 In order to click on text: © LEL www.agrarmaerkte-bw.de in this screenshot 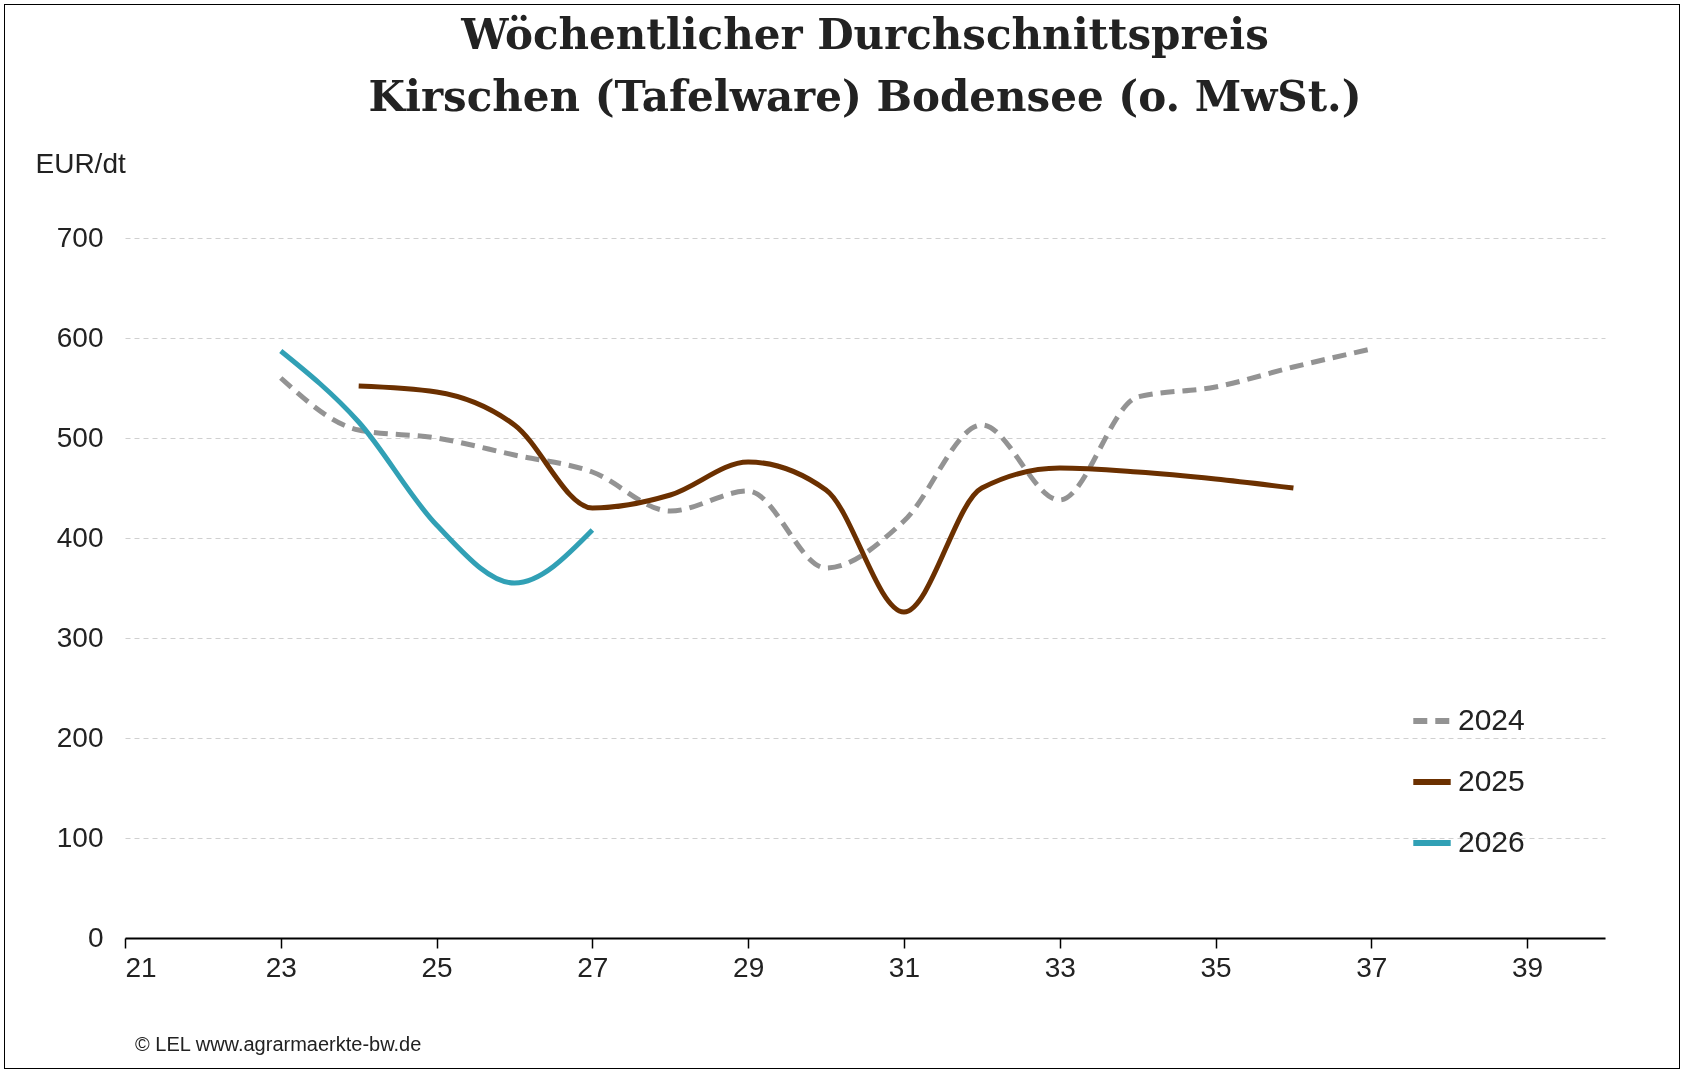, I will do `click(278, 1044)`.